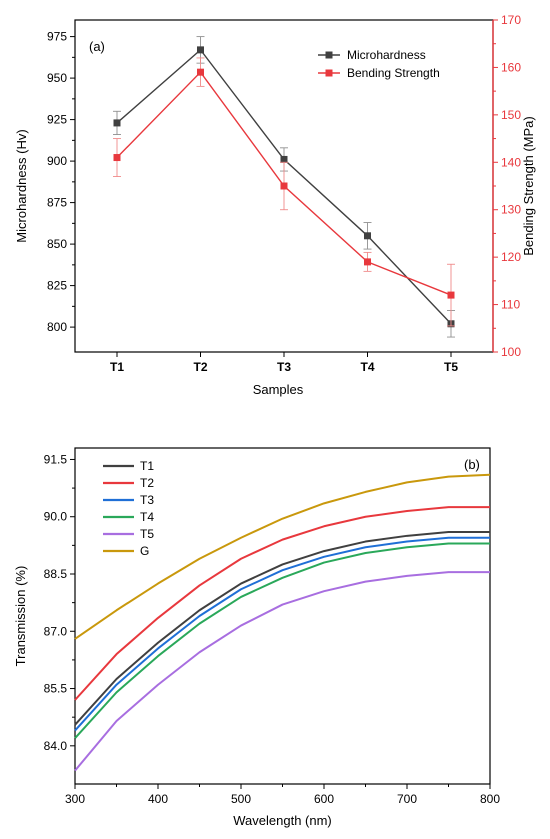  What do you see at coordinates (56, 746) in the screenshot?
I see `y-tick-label-b: 84.0` at bounding box center [56, 746].